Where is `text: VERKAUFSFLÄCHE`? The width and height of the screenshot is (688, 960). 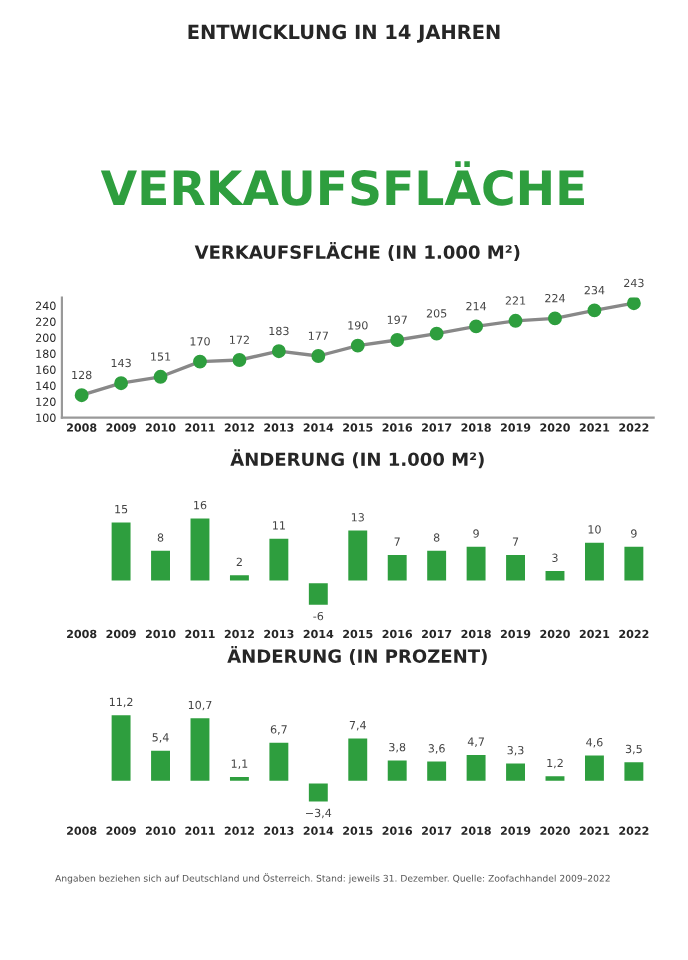
text: VERKAUFSFLÄCHE is located at coordinates (342, 183).